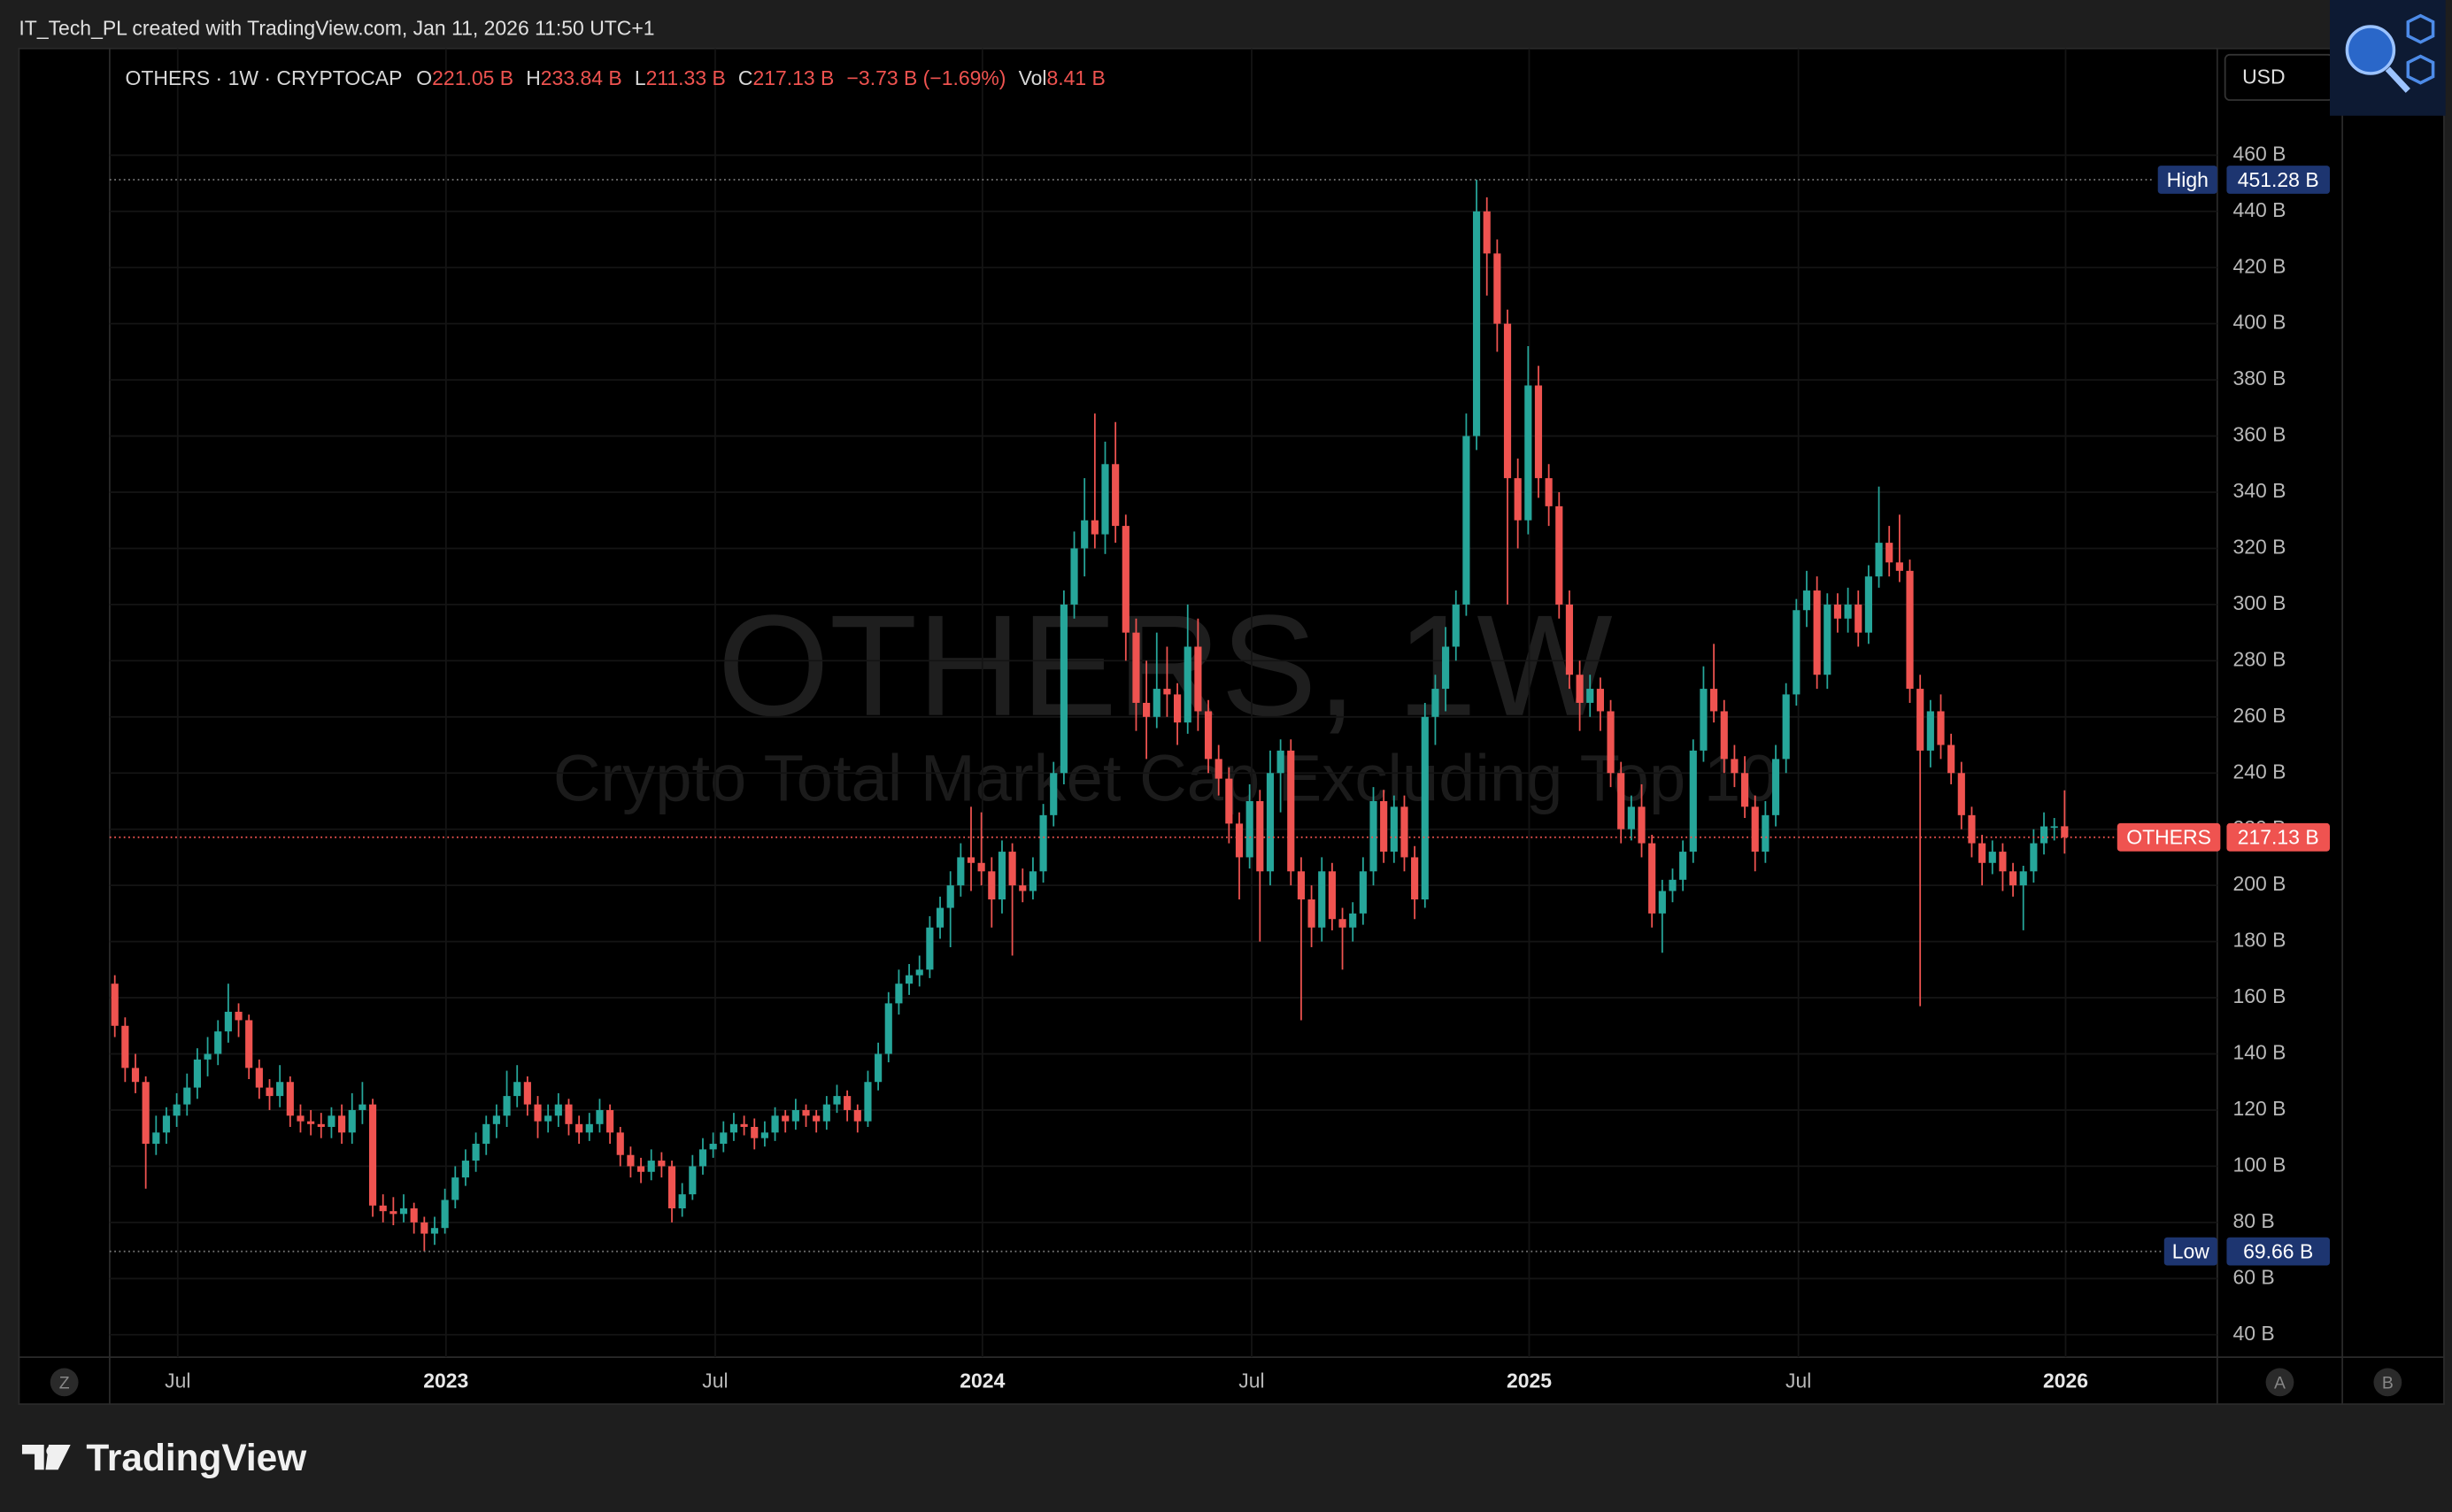  What do you see at coordinates (1165, 666) in the screenshot?
I see `watermark-title: OTHERS, 1W` at bounding box center [1165, 666].